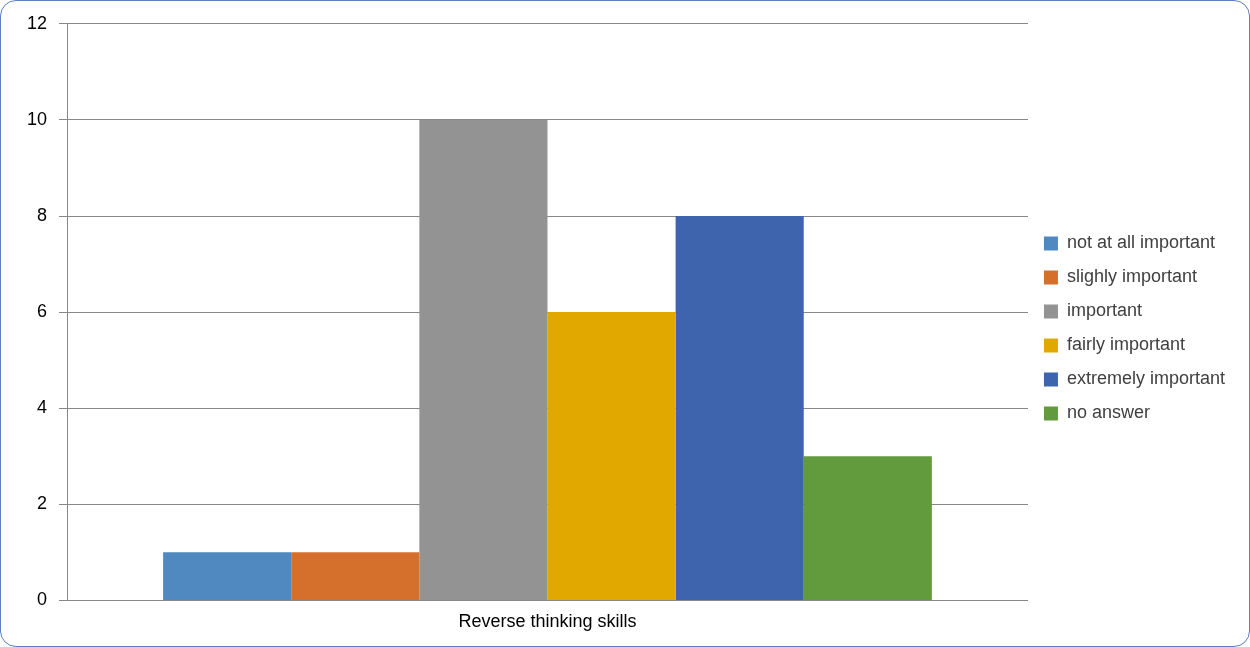 Image resolution: width=1250 pixels, height=647 pixels. Describe the element at coordinates (37, 118) in the screenshot. I see `y-tick-label: 10` at that location.